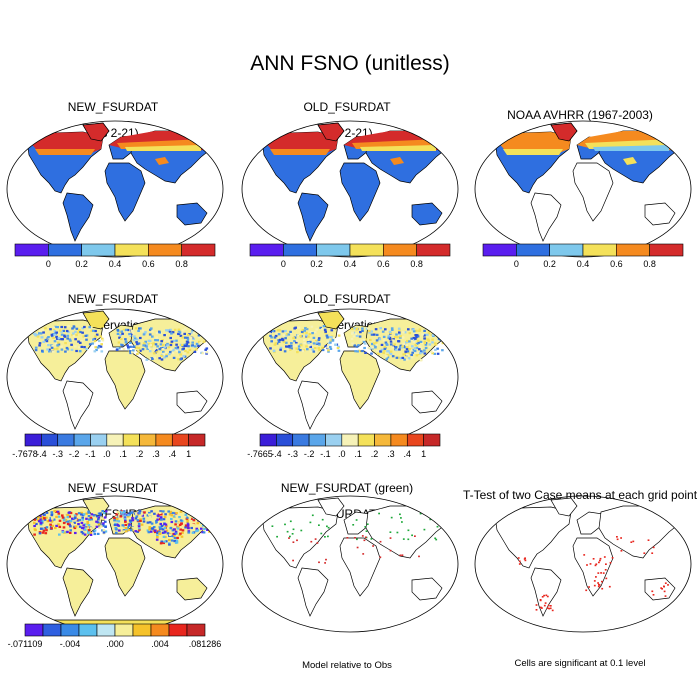  I want to click on colorbar-tick-label: 1, so click(188, 454).